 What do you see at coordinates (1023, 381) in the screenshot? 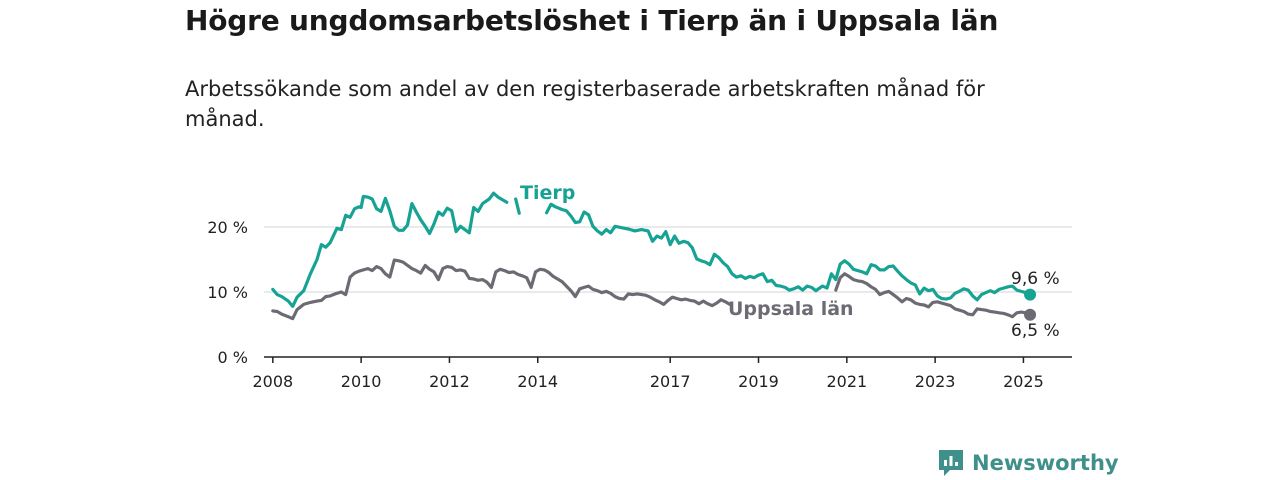
I see `x-tick-label: 2025` at bounding box center [1023, 381].